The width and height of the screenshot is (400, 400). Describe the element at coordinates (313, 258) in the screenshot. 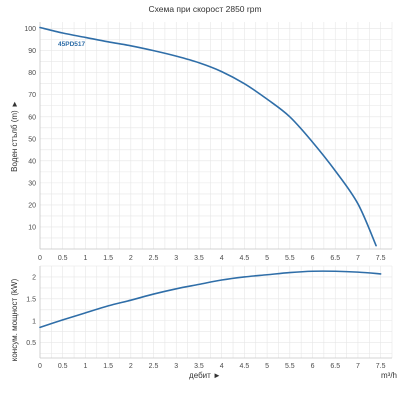

I see `head-x-tick-label: 6` at that location.